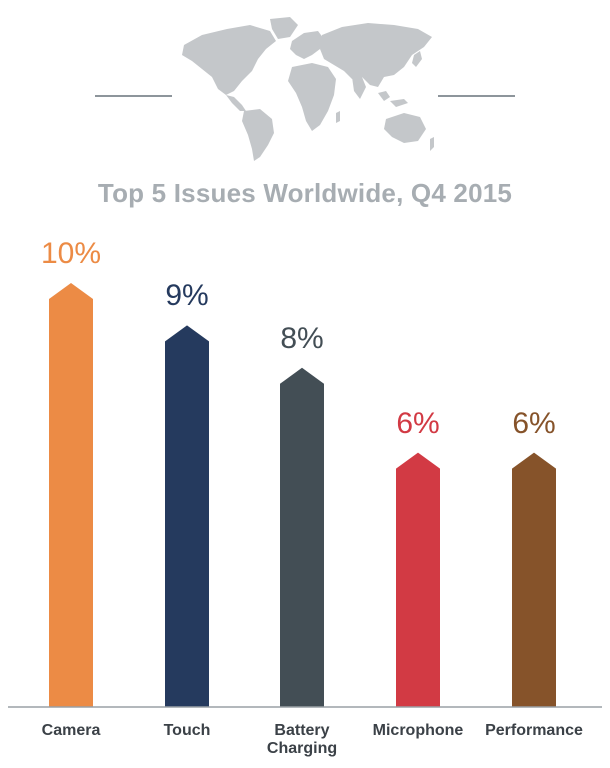 The image size is (610, 768). What do you see at coordinates (302, 537) in the screenshot?
I see `bar-battery-charging` at bounding box center [302, 537].